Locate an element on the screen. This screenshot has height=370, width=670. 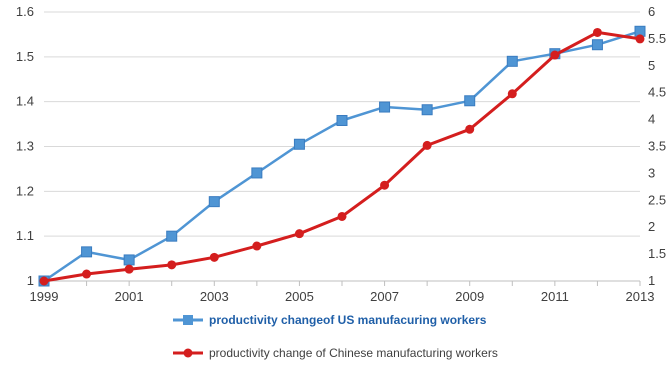
x-tick-label: 2005 is located at coordinates (299, 296).